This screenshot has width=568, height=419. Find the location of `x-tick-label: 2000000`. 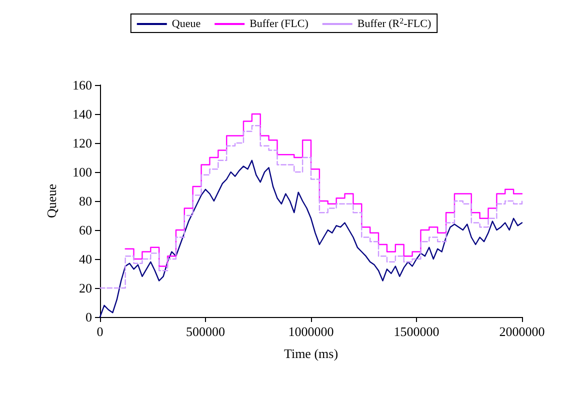

x-tick-label: 2000000 is located at coordinates (522, 331).